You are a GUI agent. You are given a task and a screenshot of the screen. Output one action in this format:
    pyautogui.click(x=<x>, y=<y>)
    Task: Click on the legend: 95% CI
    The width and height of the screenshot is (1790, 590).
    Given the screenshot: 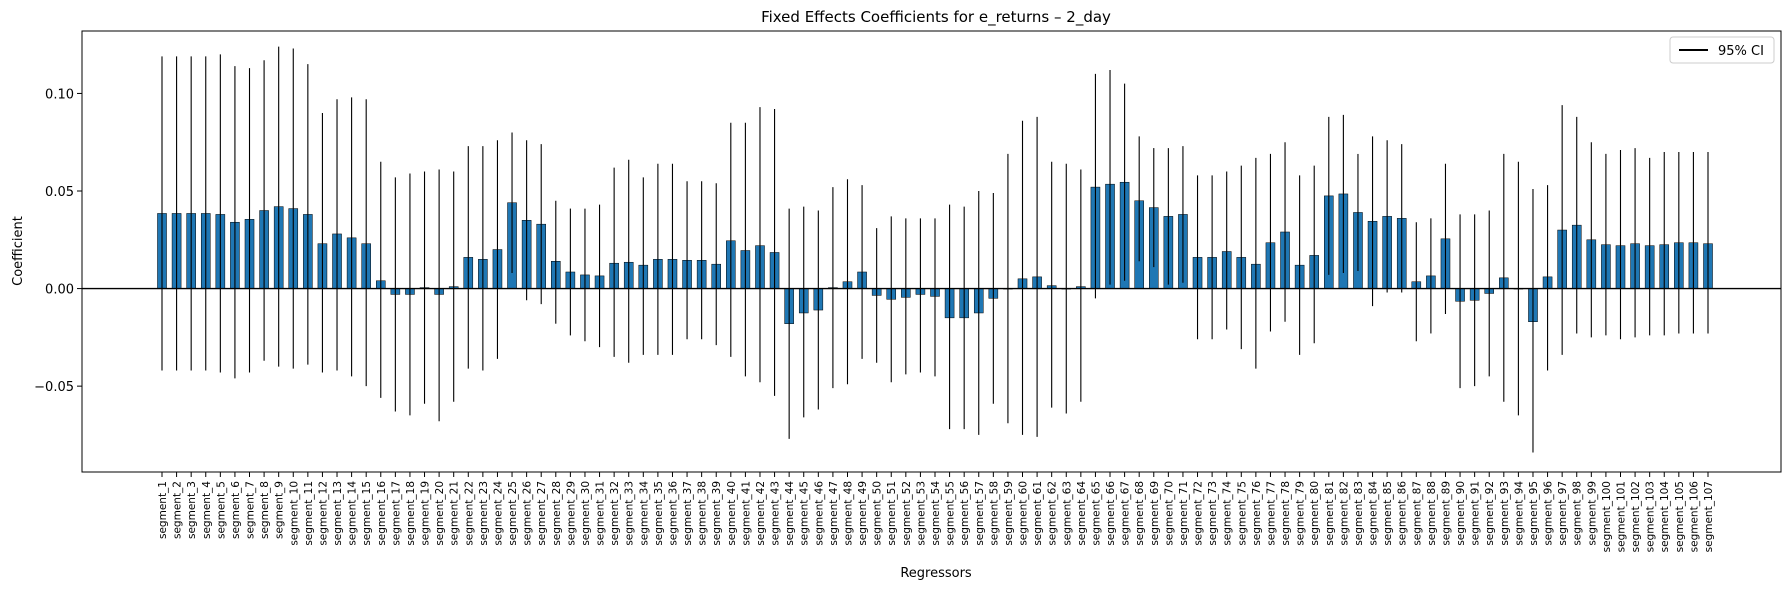 What is the action you would take?
    pyautogui.click(x=1722, y=50)
    